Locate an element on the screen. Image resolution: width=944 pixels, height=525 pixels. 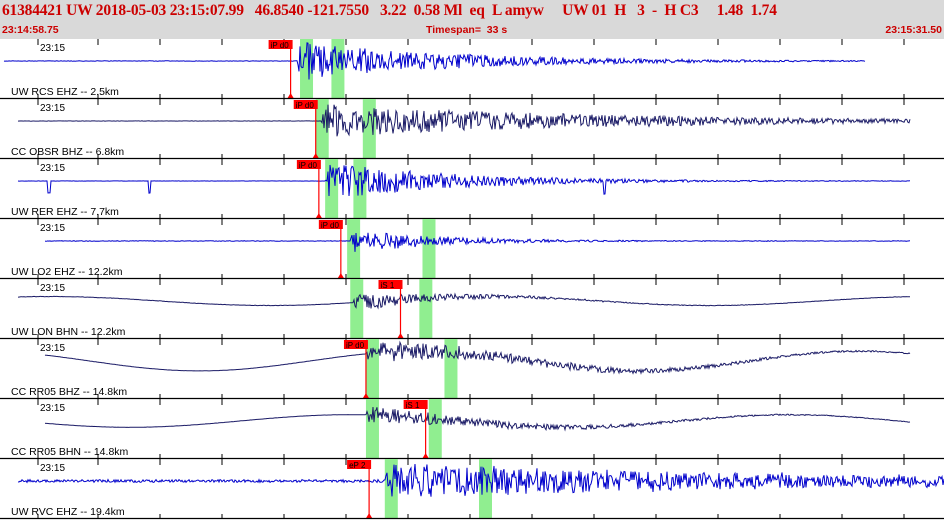
start-time: 23:14:58.75 is located at coordinates (30, 30).